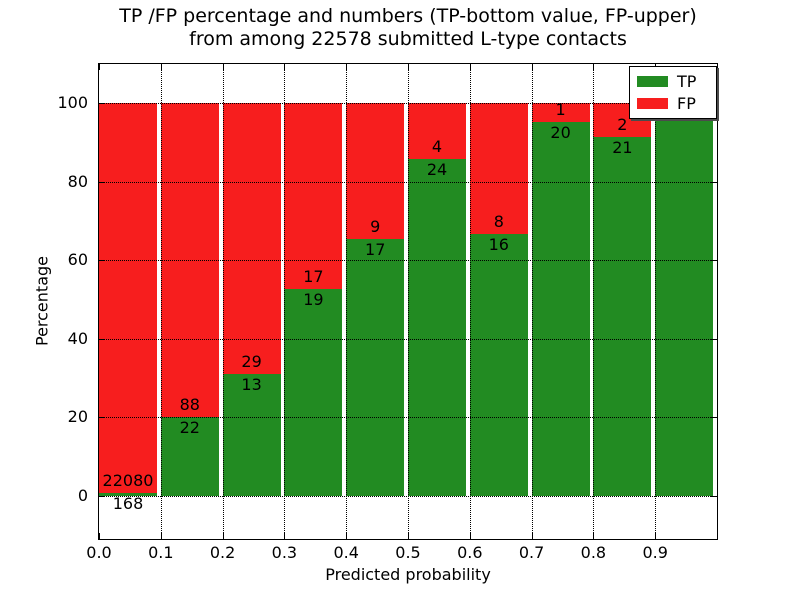  I want to click on bar-label-fp: 9, so click(375, 227).